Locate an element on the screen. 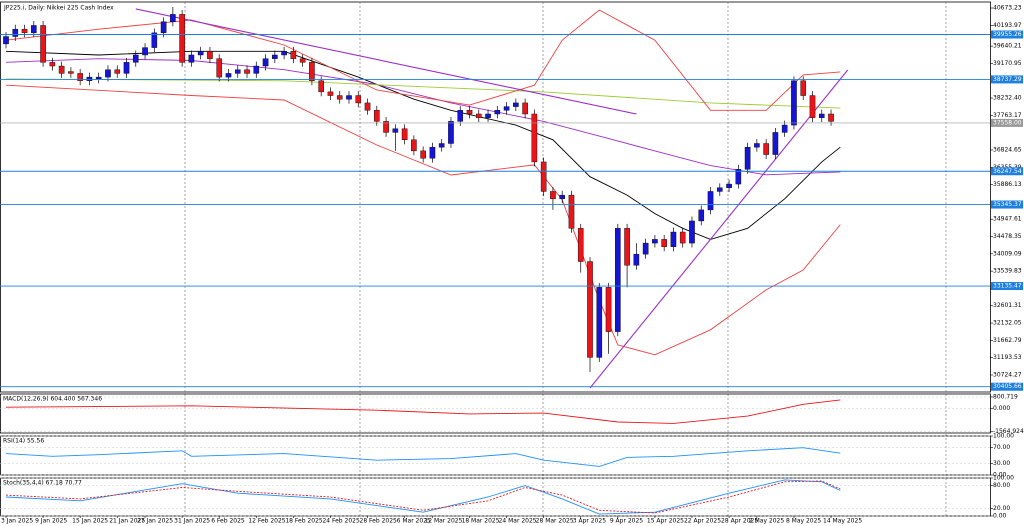  y-tick-label: 36824.65 is located at coordinates (1007, 149).